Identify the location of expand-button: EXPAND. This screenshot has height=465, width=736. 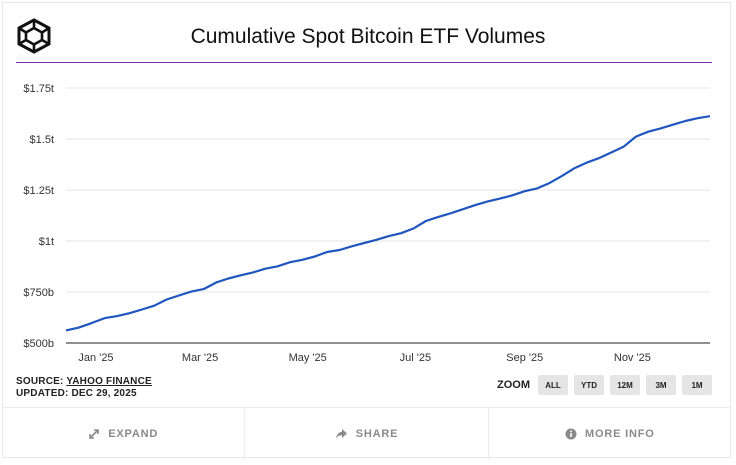
(123, 434).